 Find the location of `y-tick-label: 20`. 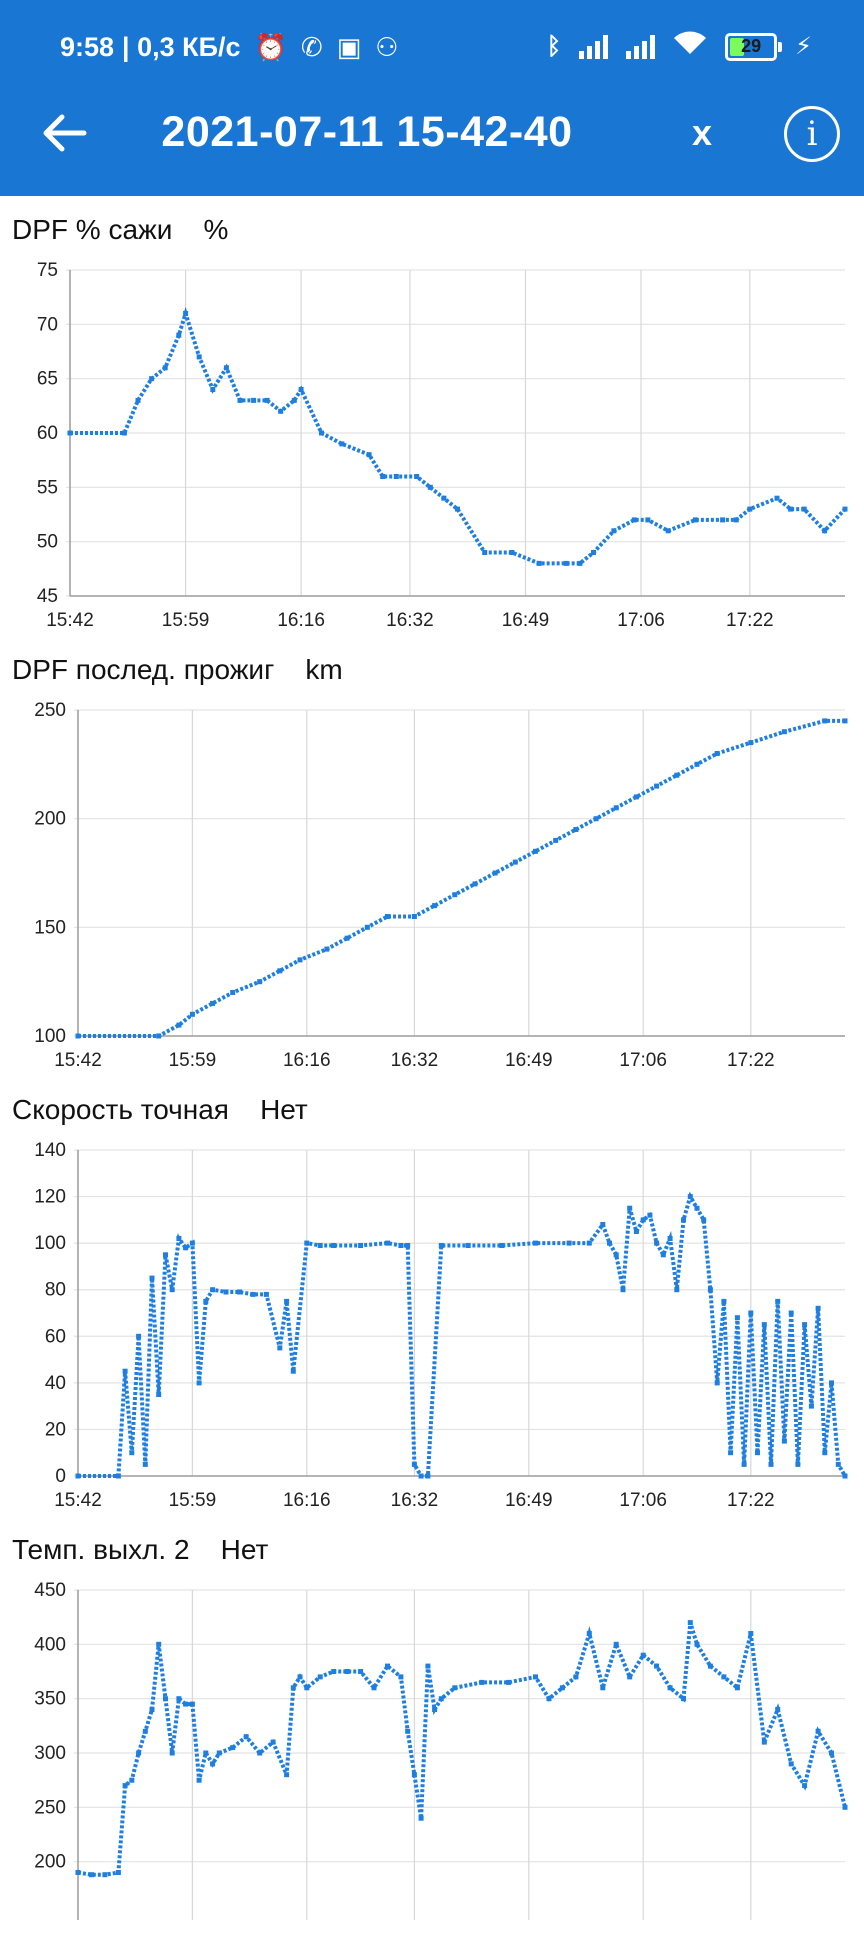

y-tick-label: 20 is located at coordinates (55, 1429).